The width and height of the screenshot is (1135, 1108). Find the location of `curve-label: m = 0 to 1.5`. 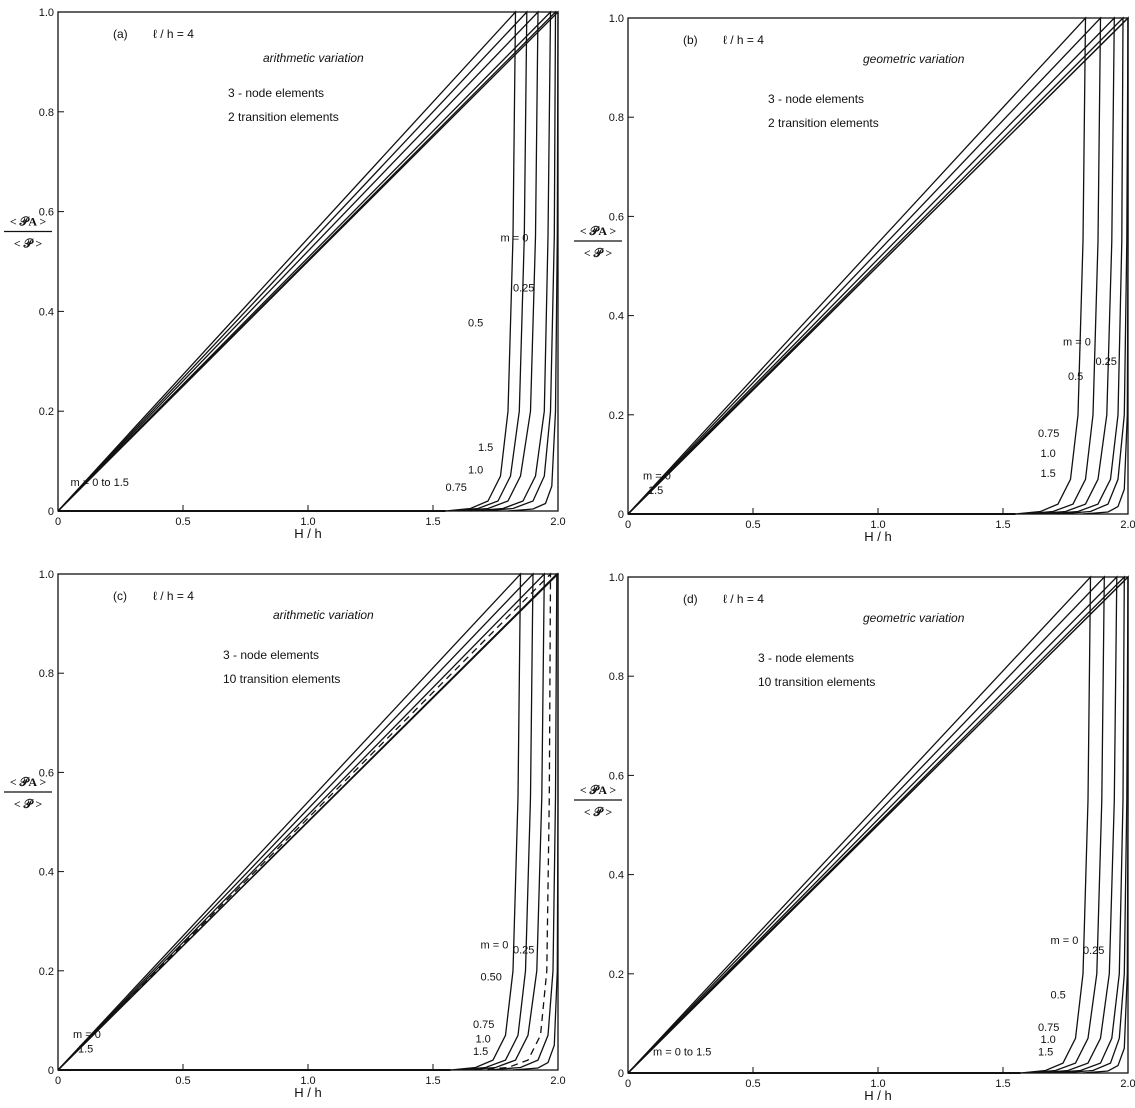

curve-label: m = 0 to 1.5 is located at coordinates (100, 483).